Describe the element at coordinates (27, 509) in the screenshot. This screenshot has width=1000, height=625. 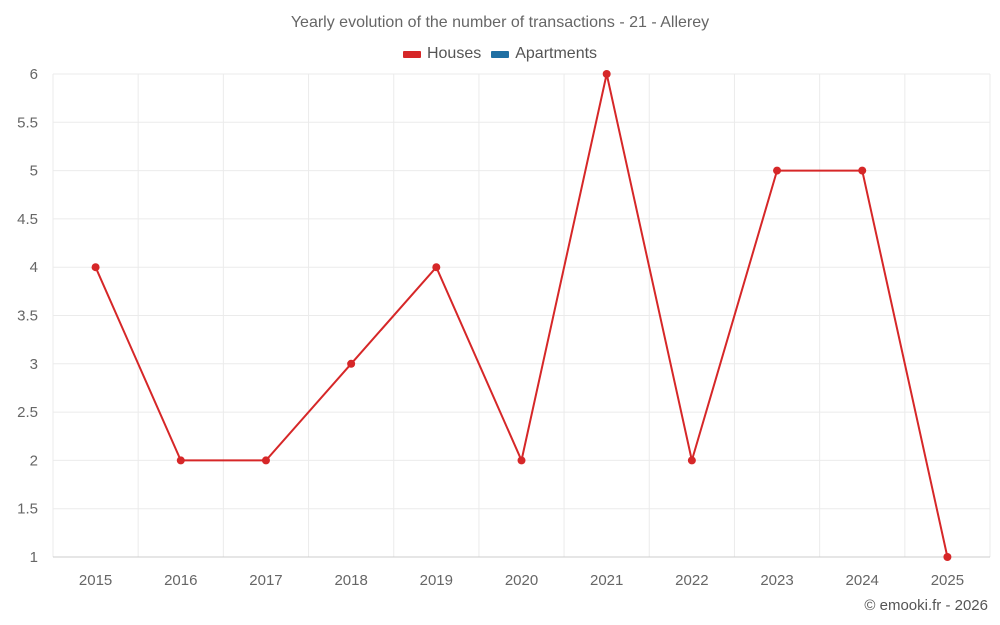
I see `y-tick-label: 1.5` at that location.